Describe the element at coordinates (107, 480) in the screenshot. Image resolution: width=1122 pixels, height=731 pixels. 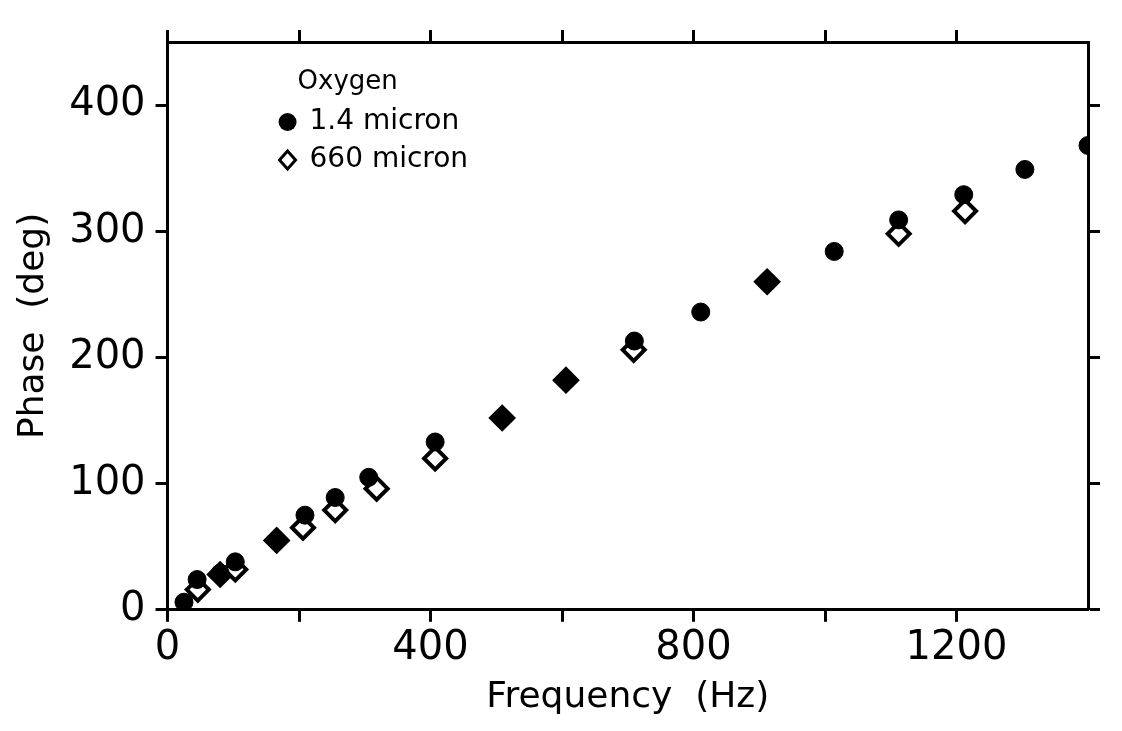
I see `y-tick-label: 100` at that location.